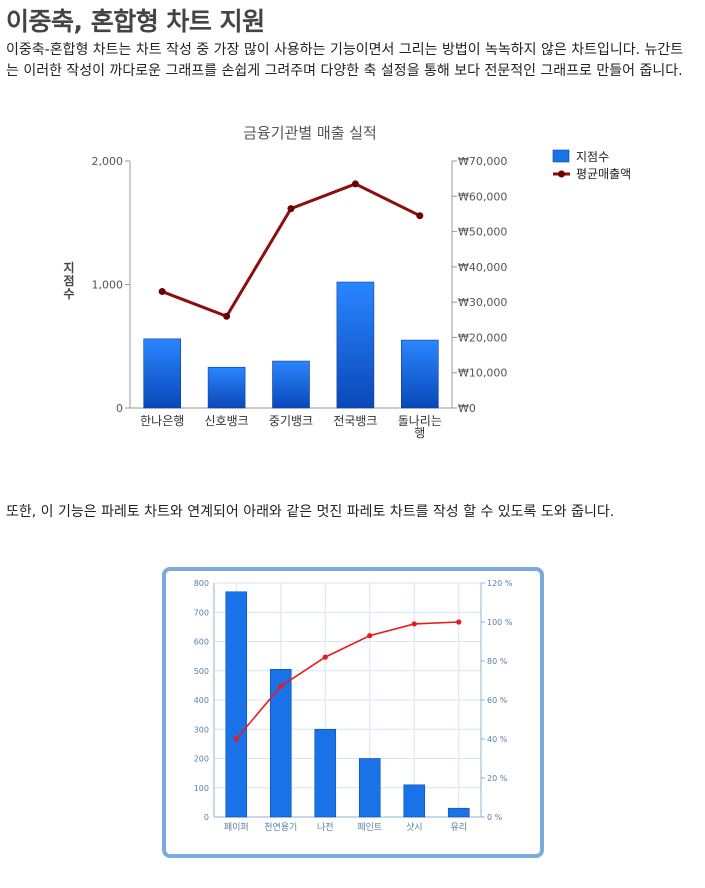 The image size is (705, 888). I want to click on x-tick-label: 페이퍼, so click(236, 827).